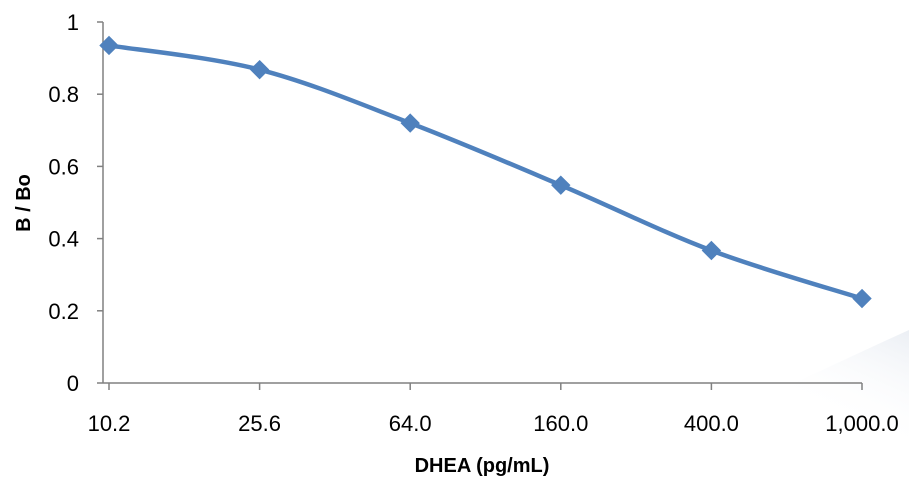 The height and width of the screenshot is (483, 909). I want to click on x-tick-label: 400.0, so click(711, 423).